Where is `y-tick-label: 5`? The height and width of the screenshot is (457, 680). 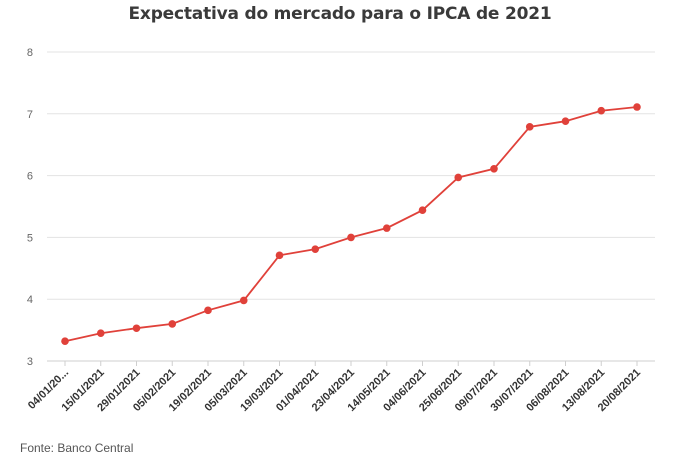
y-tick-label: 5 is located at coordinates (30, 238).